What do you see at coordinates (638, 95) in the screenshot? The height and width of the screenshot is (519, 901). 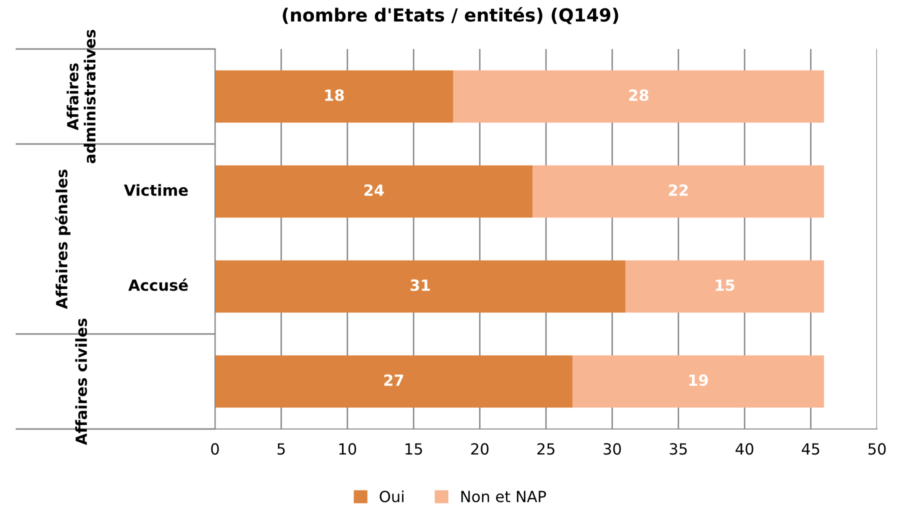 I see `data-label: 28` at bounding box center [638, 95].